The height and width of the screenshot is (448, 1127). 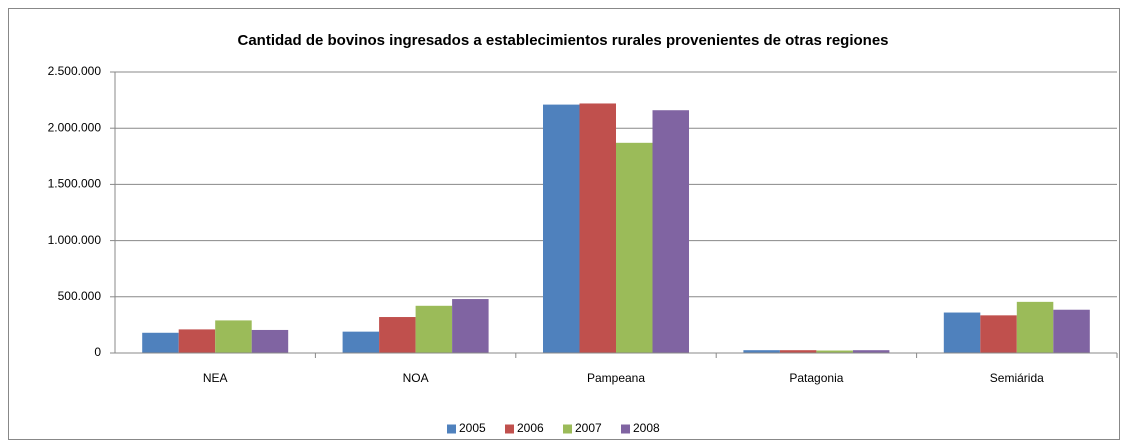 I want to click on y-tick-label: 500.000, so click(x=80, y=296).